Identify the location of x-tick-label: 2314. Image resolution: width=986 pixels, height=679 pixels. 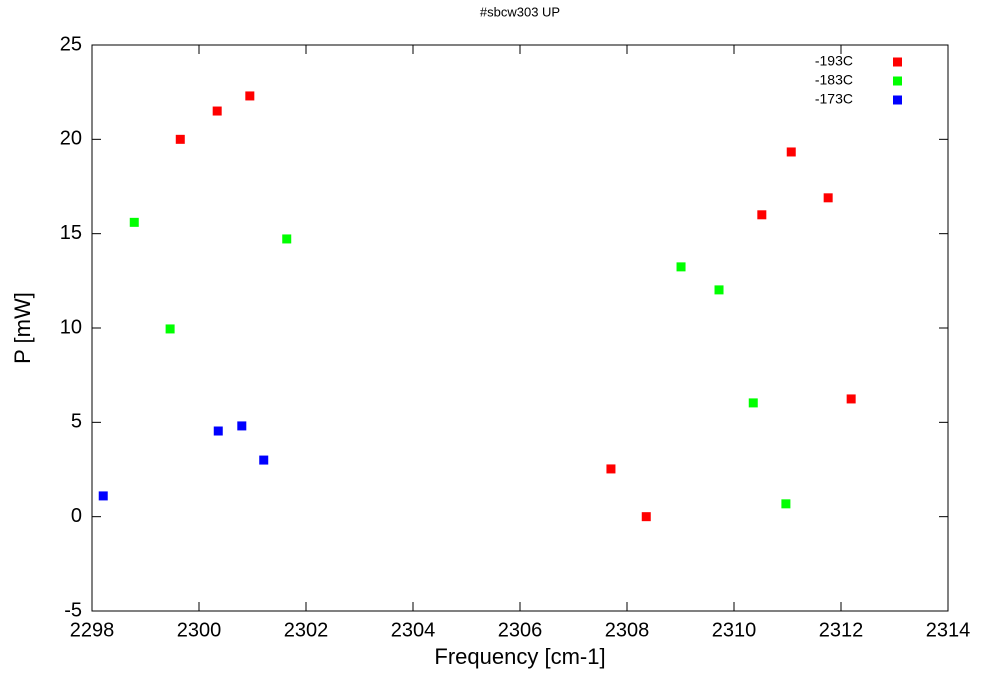
(948, 630).